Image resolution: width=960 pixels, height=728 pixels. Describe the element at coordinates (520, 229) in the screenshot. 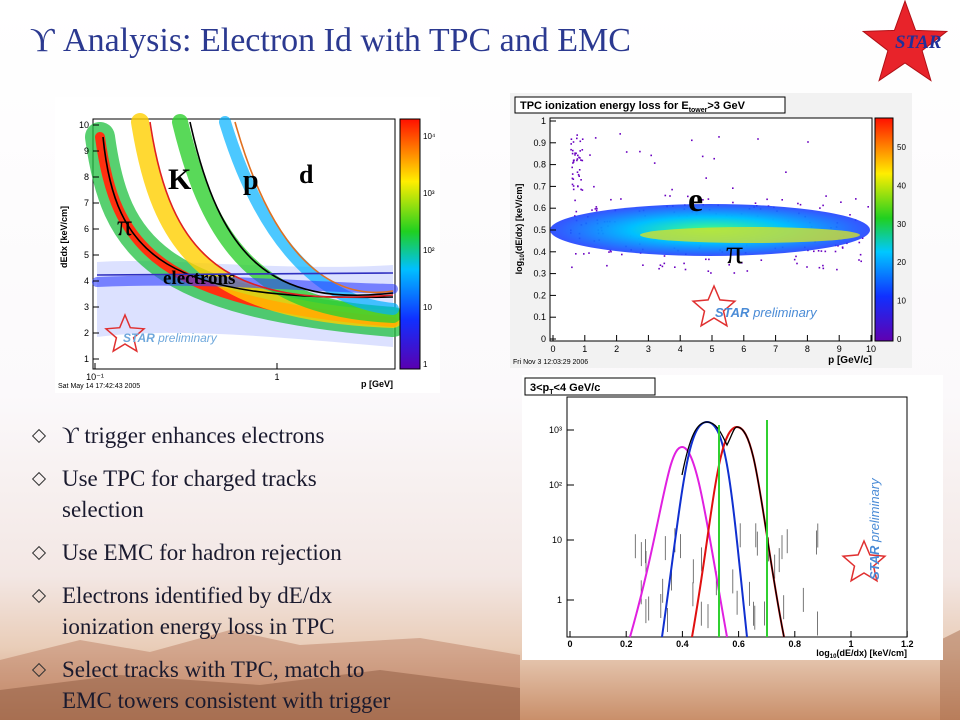

I see `y-axis-label: log10(dE/dx) [keV/cm]` at that location.